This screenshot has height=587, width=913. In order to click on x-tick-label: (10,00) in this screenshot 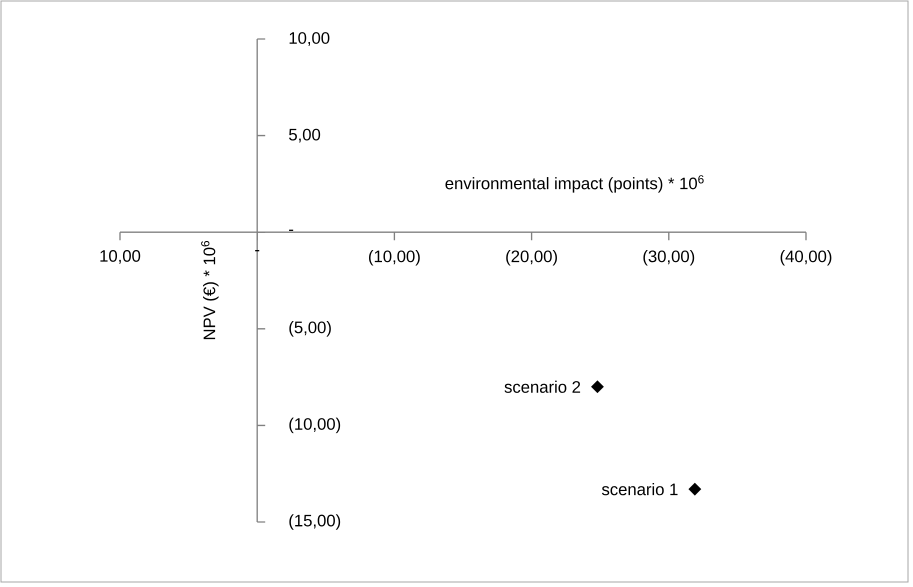, I will do `click(394, 258)`.